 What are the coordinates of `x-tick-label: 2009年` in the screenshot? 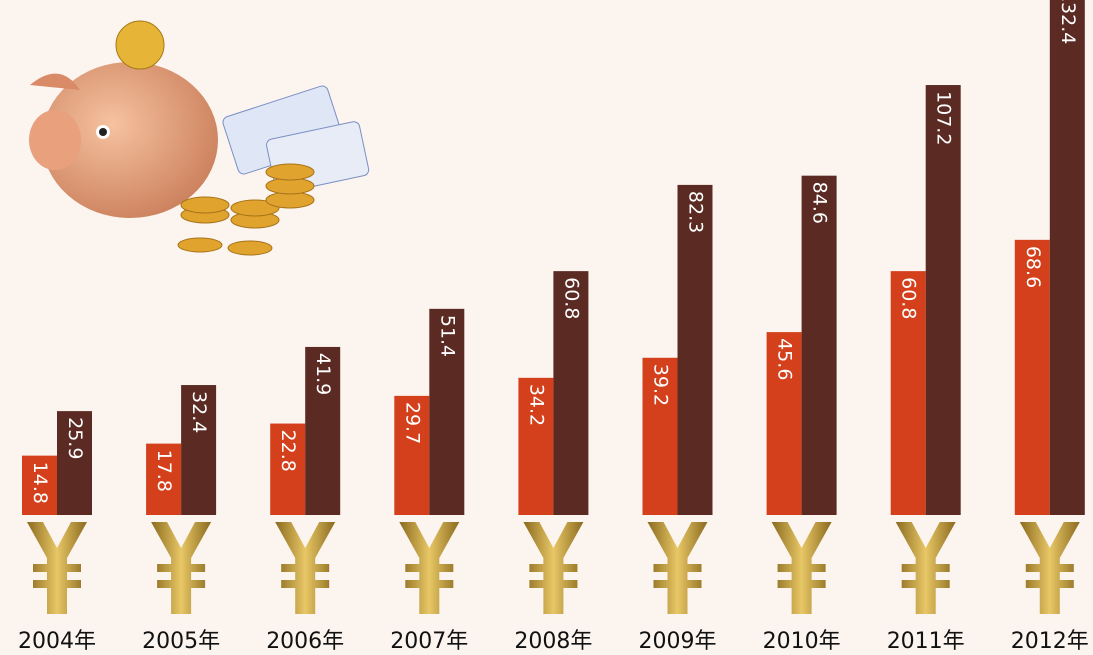 It's located at (678, 641).